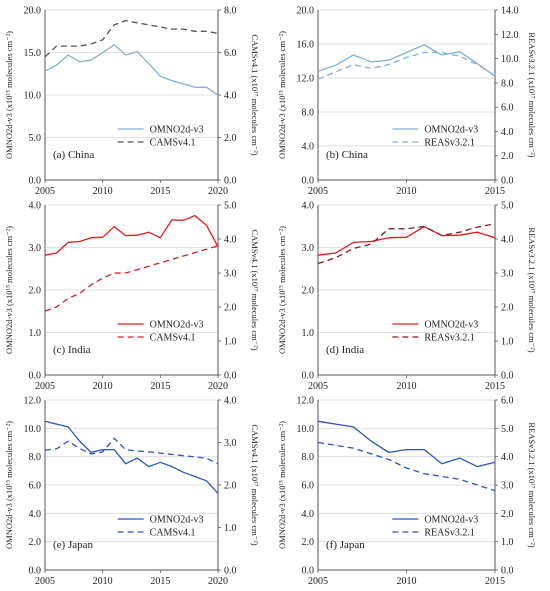  I want to click on y-tick-label: 6.0, so click(35, 486).